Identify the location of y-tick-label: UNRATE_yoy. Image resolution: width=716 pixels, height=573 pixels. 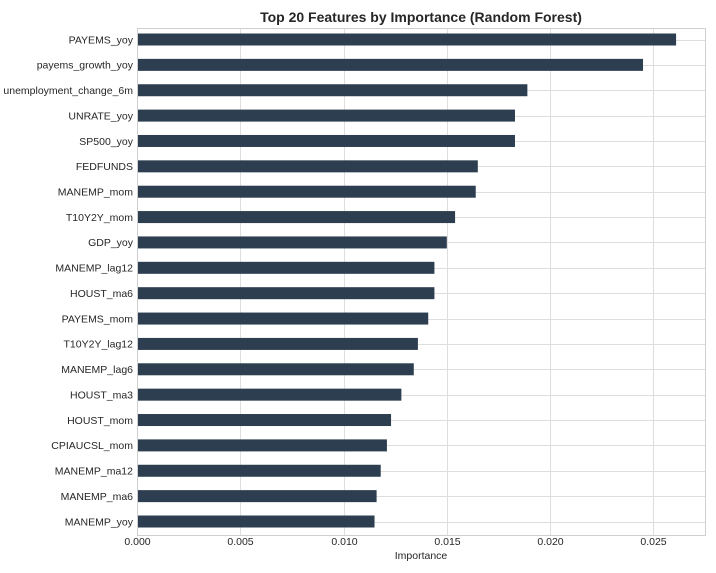
(100, 116).